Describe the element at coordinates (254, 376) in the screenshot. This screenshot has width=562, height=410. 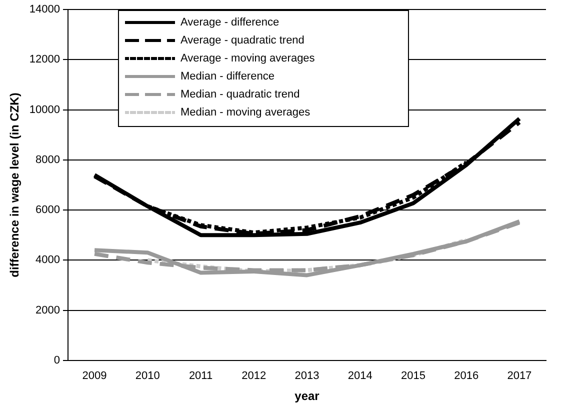
I see `x-tick-label: 2012` at that location.